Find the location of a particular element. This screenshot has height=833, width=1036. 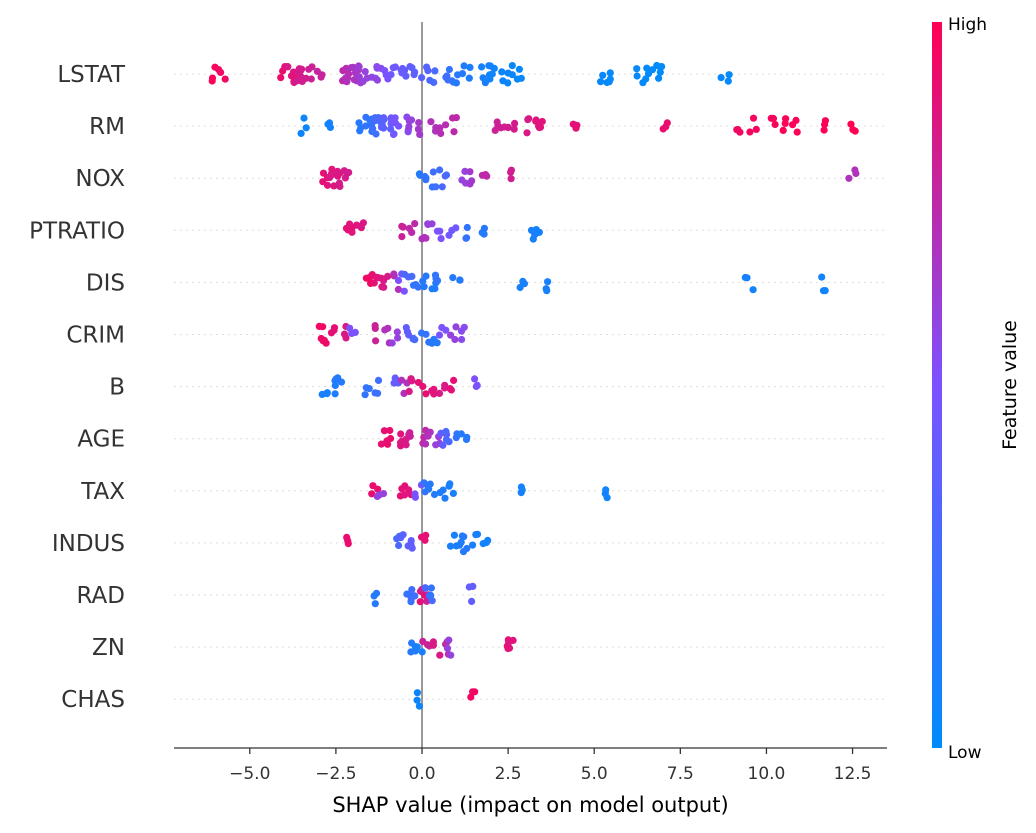

feature-label: CRIM is located at coordinates (95, 336).